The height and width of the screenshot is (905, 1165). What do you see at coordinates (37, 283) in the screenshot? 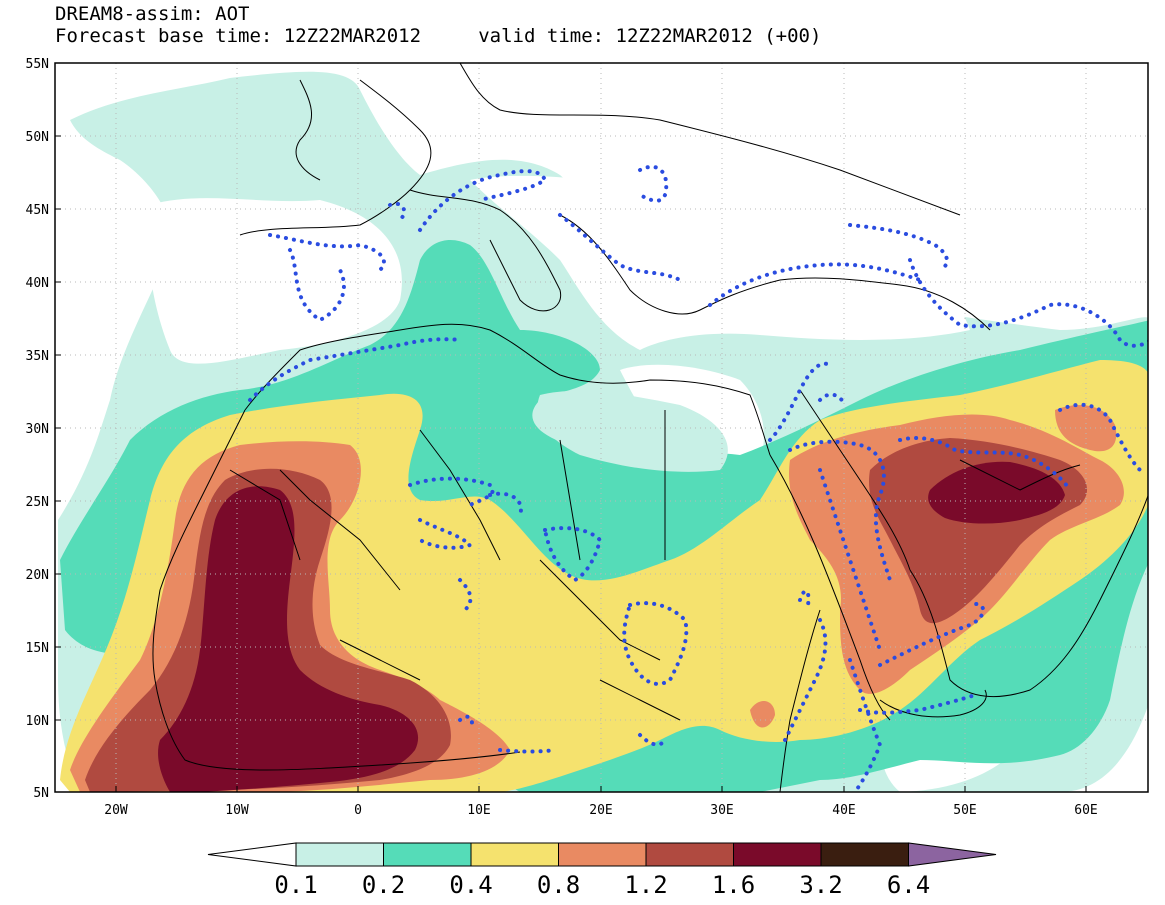
I see `lat-label: 40N` at bounding box center [37, 283].